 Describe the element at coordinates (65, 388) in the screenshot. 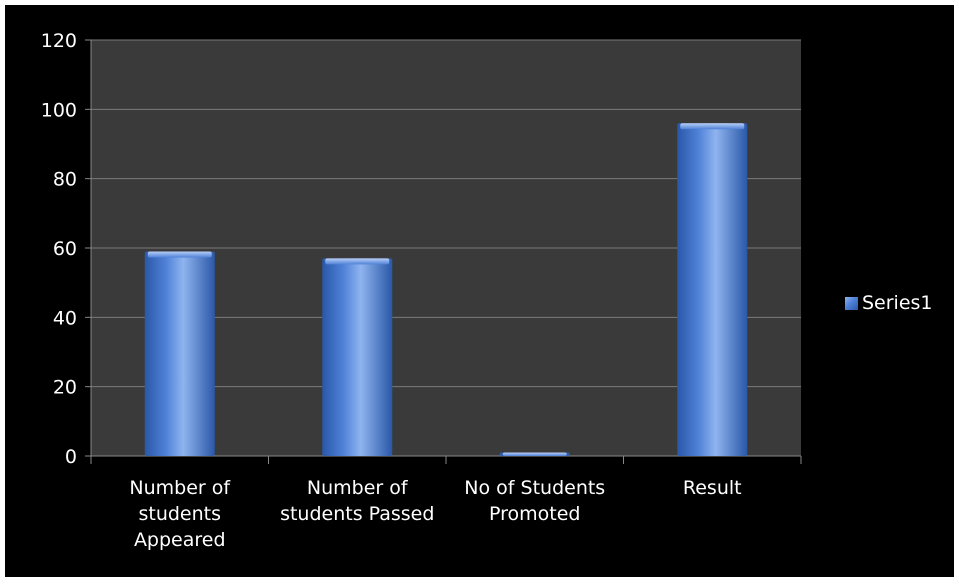

I see `y-tick-label: 20` at that location.